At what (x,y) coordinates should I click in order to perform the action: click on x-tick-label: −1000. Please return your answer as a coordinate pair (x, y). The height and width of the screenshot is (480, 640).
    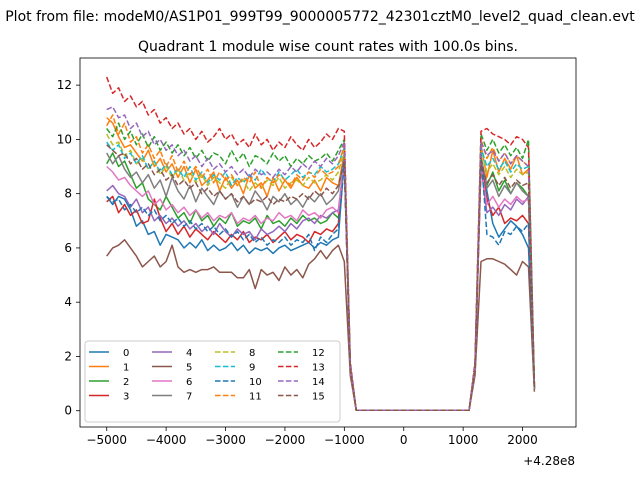
    Looking at the image, I should click on (344, 440).